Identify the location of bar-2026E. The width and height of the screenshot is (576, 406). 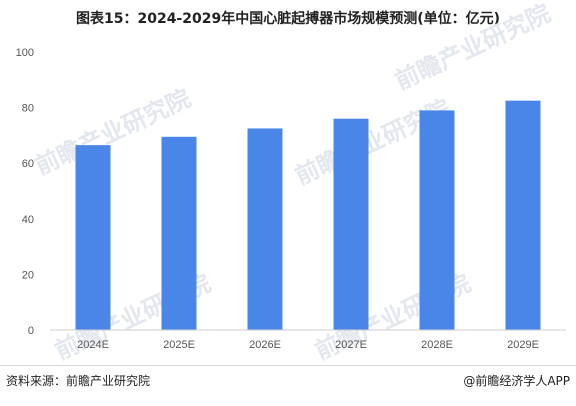
(265, 229).